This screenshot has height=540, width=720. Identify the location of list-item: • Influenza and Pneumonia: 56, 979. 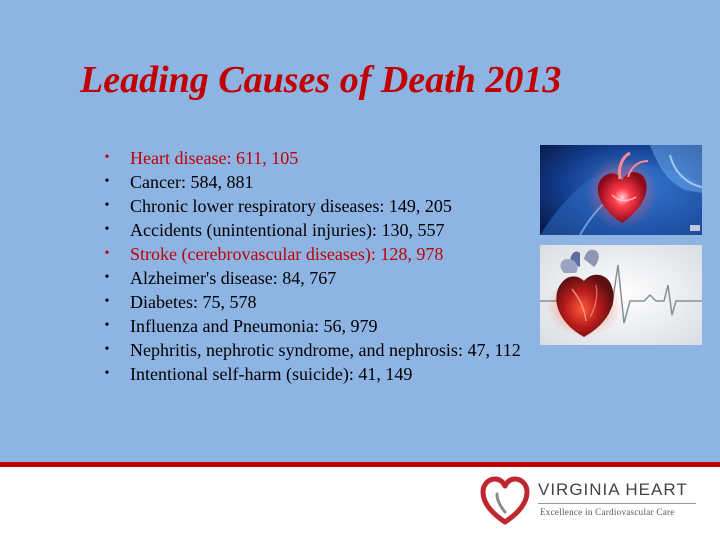
(310, 326).